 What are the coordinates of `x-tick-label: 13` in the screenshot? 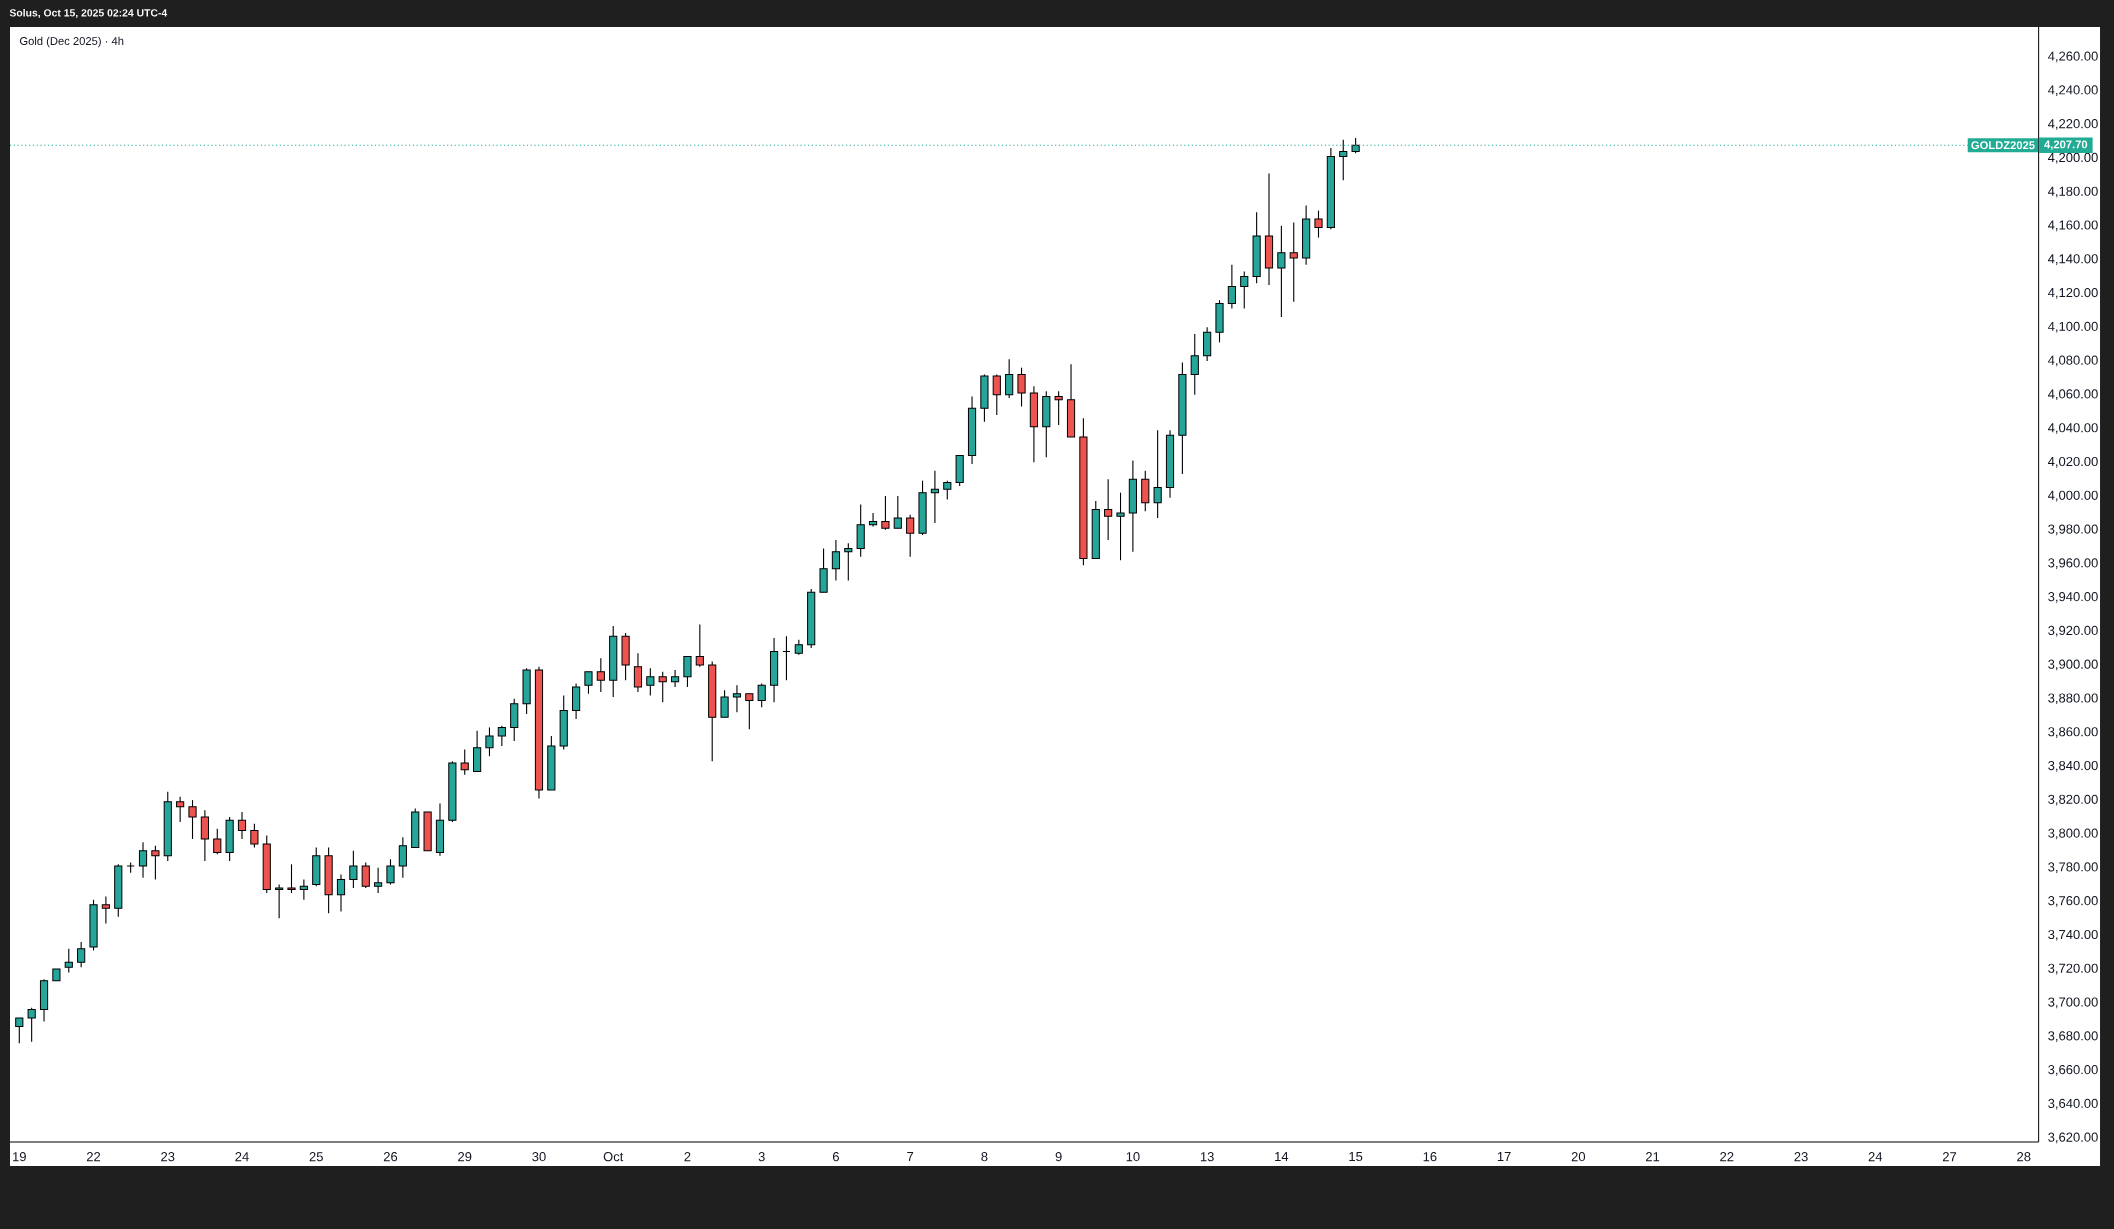 It's located at (1207, 1157).